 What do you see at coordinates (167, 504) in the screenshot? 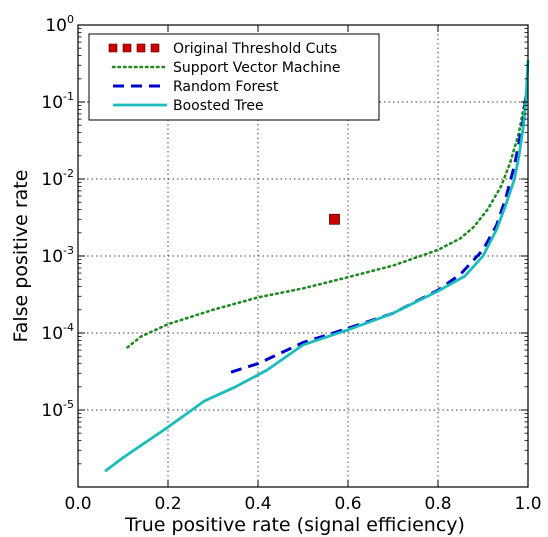
I see `x-tick-label: 0.2` at bounding box center [167, 504].